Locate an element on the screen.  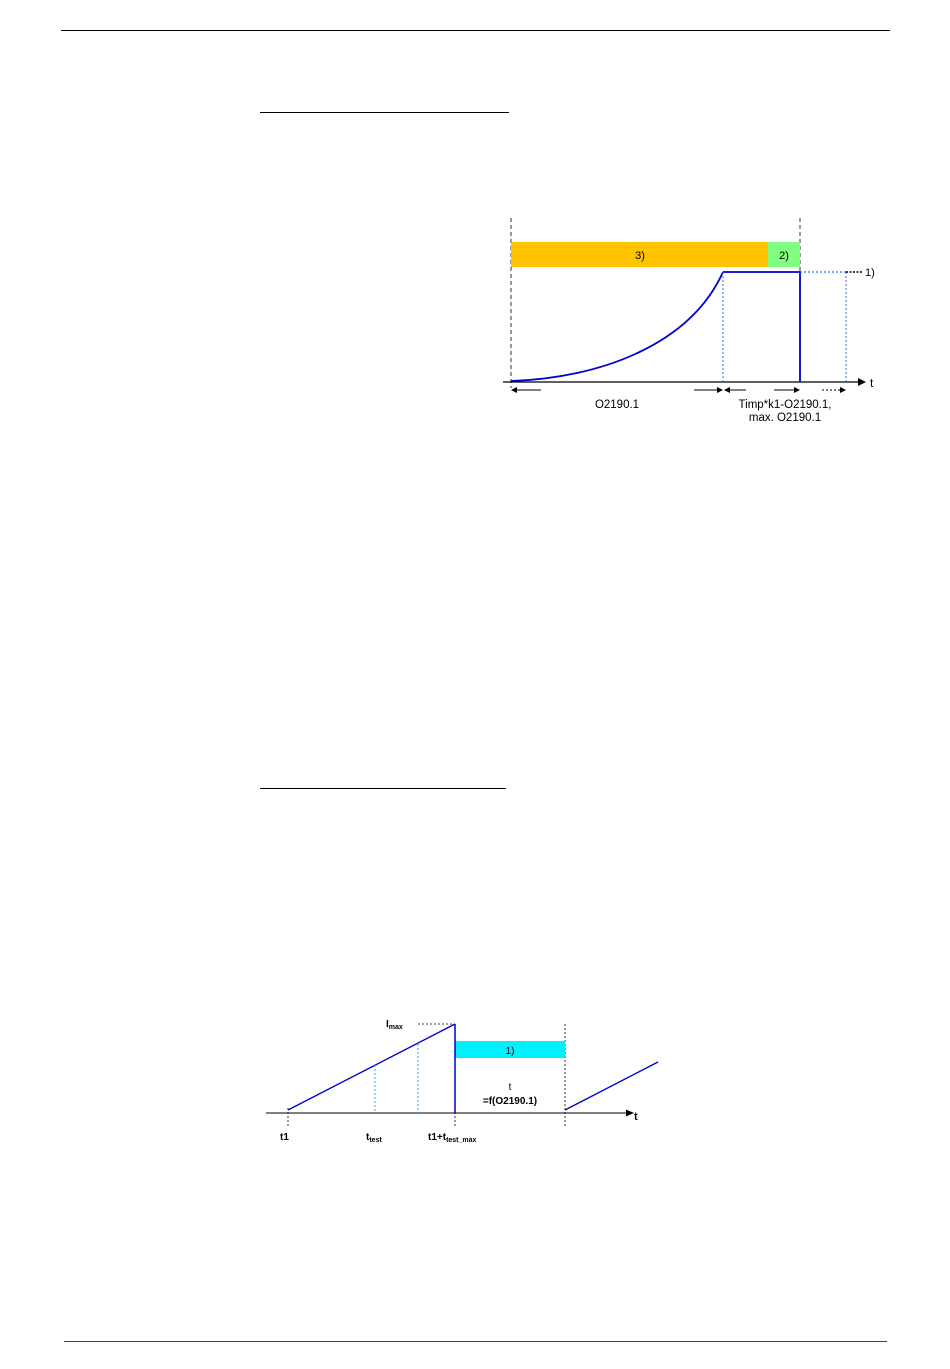
fig1-interval-1-label: O2190.1 is located at coordinates (617, 405).